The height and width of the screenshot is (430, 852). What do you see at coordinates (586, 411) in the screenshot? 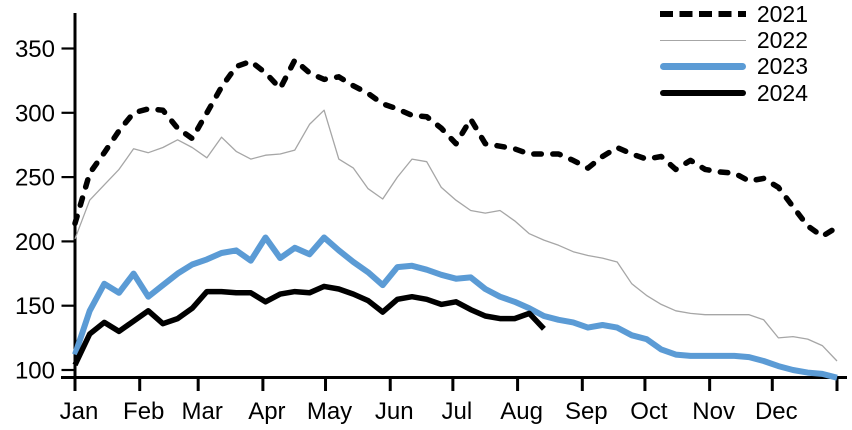
I see `x-tick-label-sep: Sep` at bounding box center [586, 411].